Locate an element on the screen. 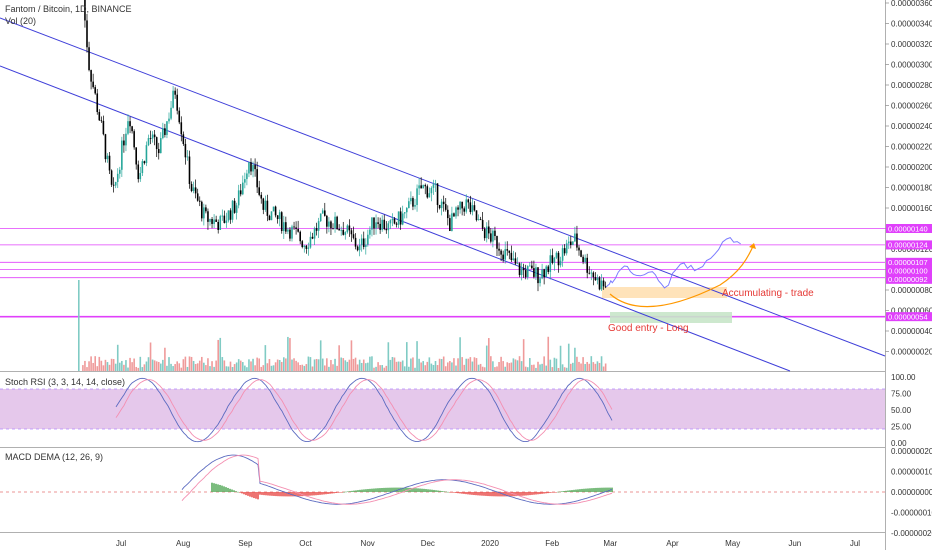 Image resolution: width=932 pixels, height=550 pixels. time-tick-label: Nov is located at coordinates (368, 543).